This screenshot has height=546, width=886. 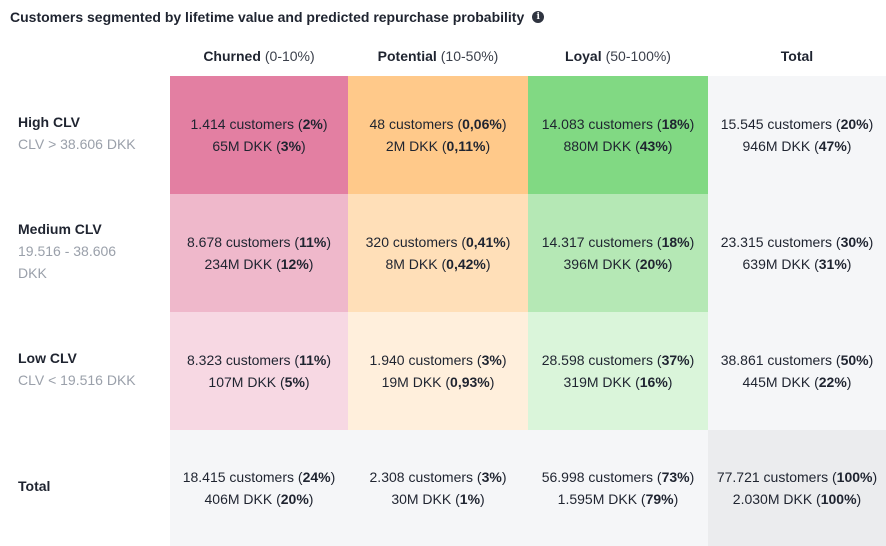 I want to click on cell-value-pct: 22%, so click(x=832, y=382).